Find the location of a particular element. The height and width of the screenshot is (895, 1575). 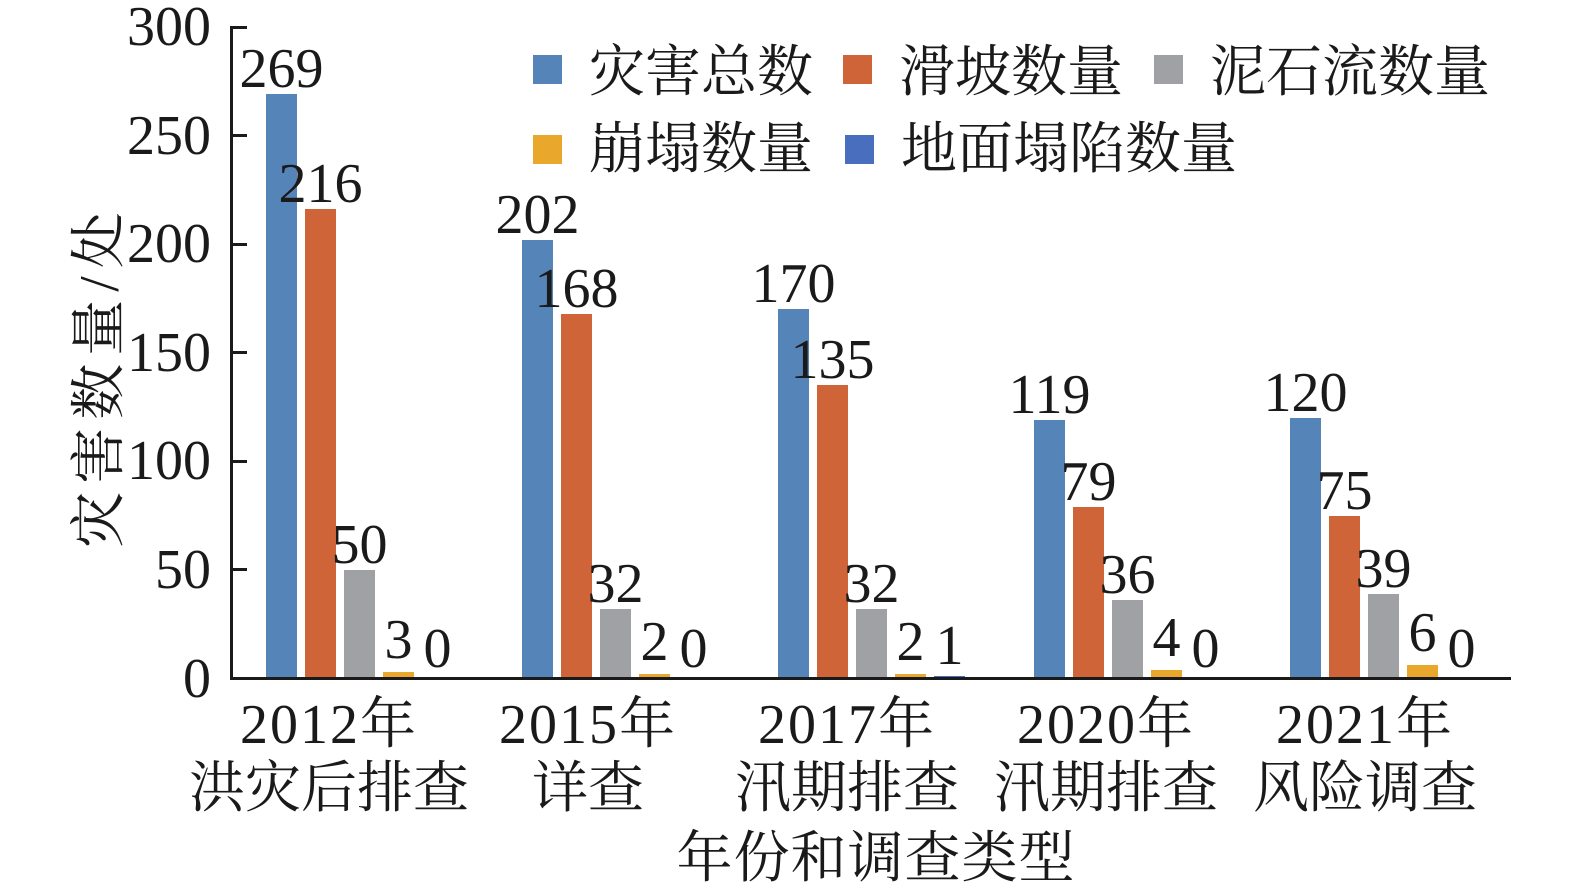

bar-崩塌数量-2 is located at coordinates (910, 675).